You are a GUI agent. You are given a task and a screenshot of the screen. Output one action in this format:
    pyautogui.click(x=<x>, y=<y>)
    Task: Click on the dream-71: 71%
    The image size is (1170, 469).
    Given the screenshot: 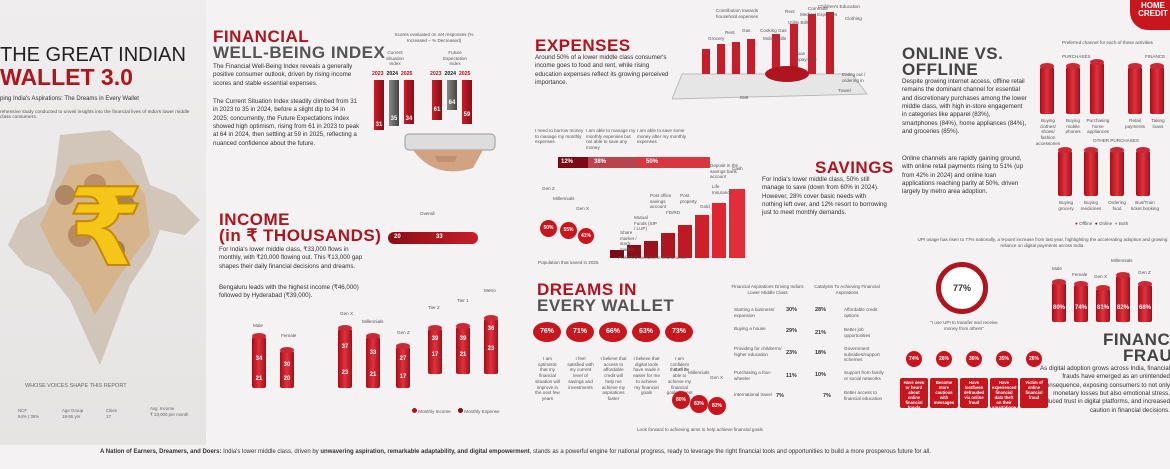 What is the action you would take?
    pyautogui.click(x=580, y=332)
    